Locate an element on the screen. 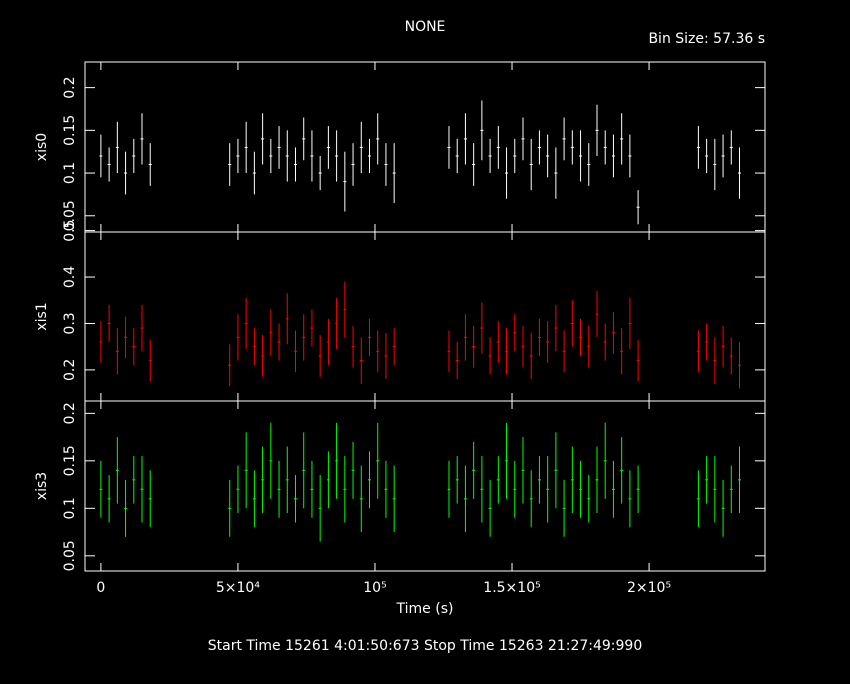 The height and width of the screenshot is (684, 850). y-axis-label: xis3 is located at coordinates (42, 486).